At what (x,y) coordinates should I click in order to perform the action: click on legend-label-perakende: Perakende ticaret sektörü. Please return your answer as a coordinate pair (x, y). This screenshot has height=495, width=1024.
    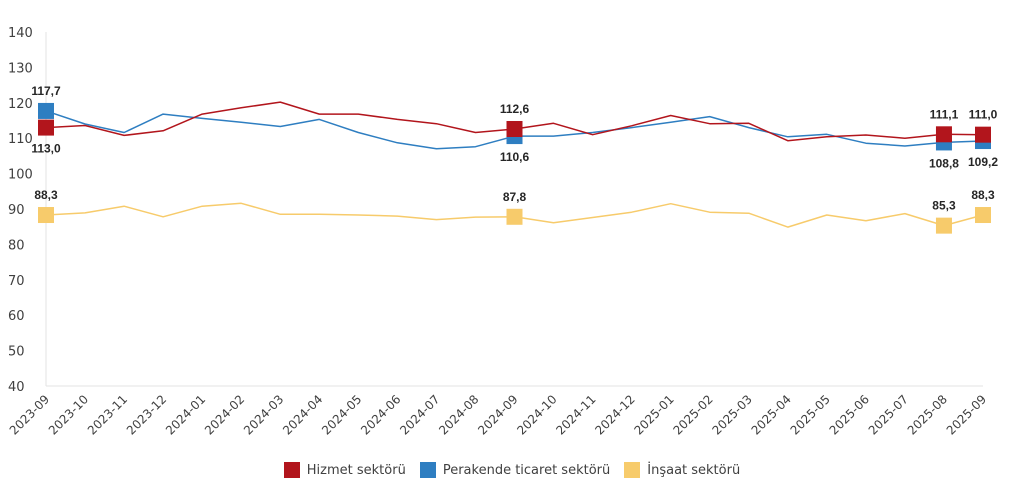
    Looking at the image, I should click on (526, 470).